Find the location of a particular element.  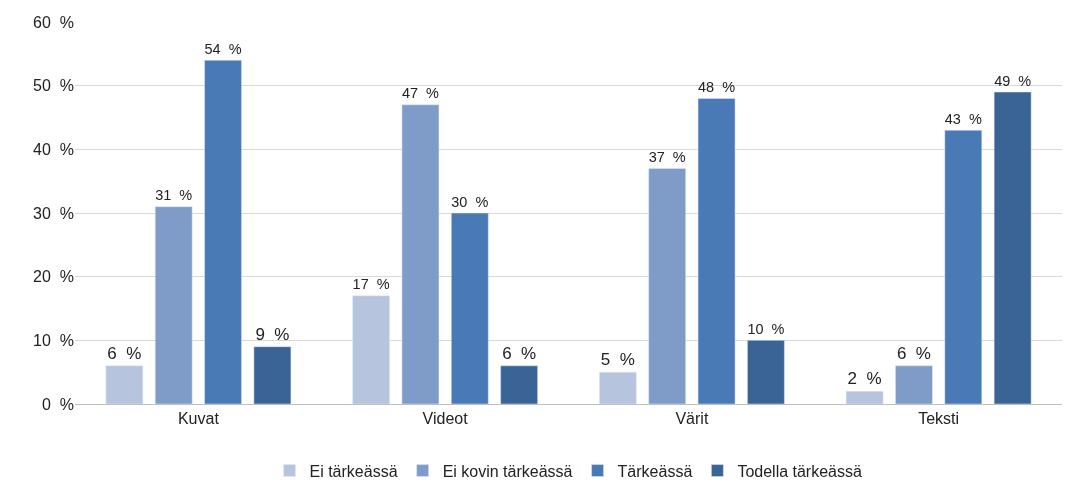

data-label: 54 % is located at coordinates (223, 48).